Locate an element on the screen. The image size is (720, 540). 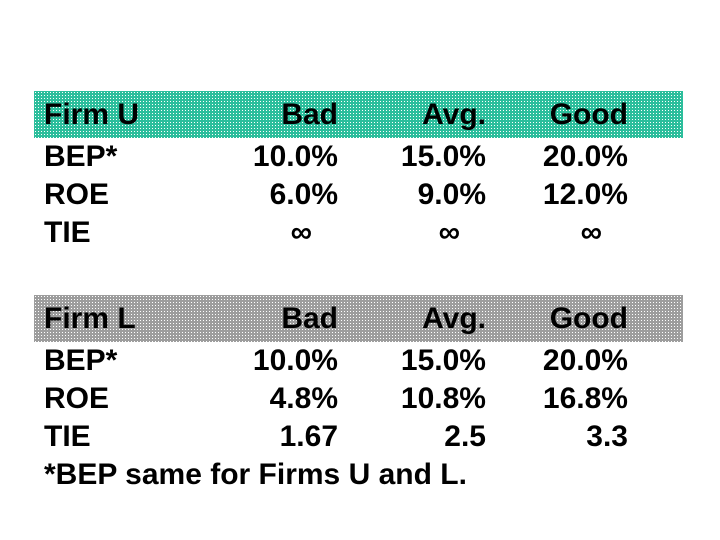
firm-l-header-row: Firm L Bad Avg. Good is located at coordinates (358, 318).